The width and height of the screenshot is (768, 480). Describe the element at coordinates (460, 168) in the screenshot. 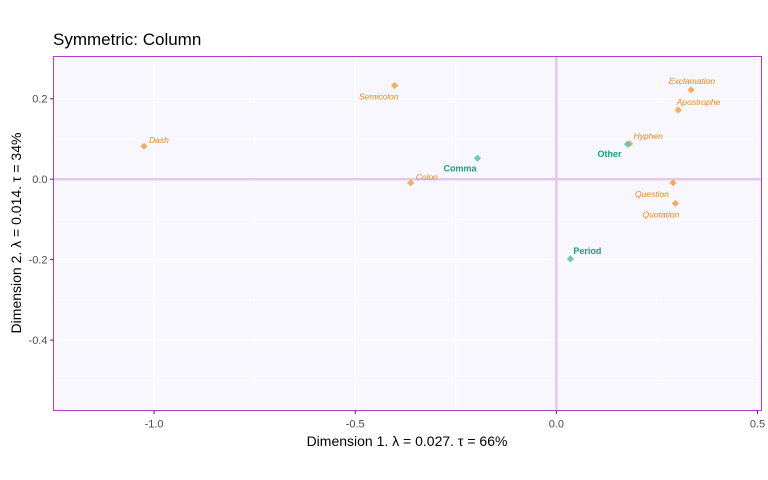

I see `label-comma: Comma` at that location.